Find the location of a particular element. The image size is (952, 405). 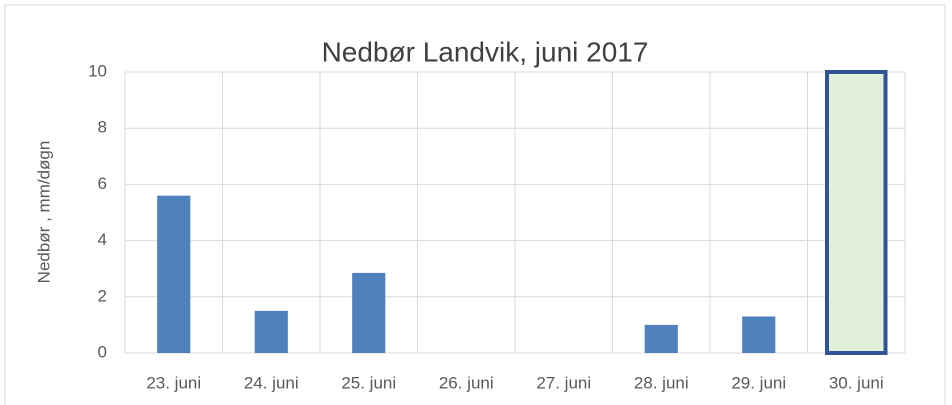

x-tick-label: 23. juni is located at coordinates (173, 382).